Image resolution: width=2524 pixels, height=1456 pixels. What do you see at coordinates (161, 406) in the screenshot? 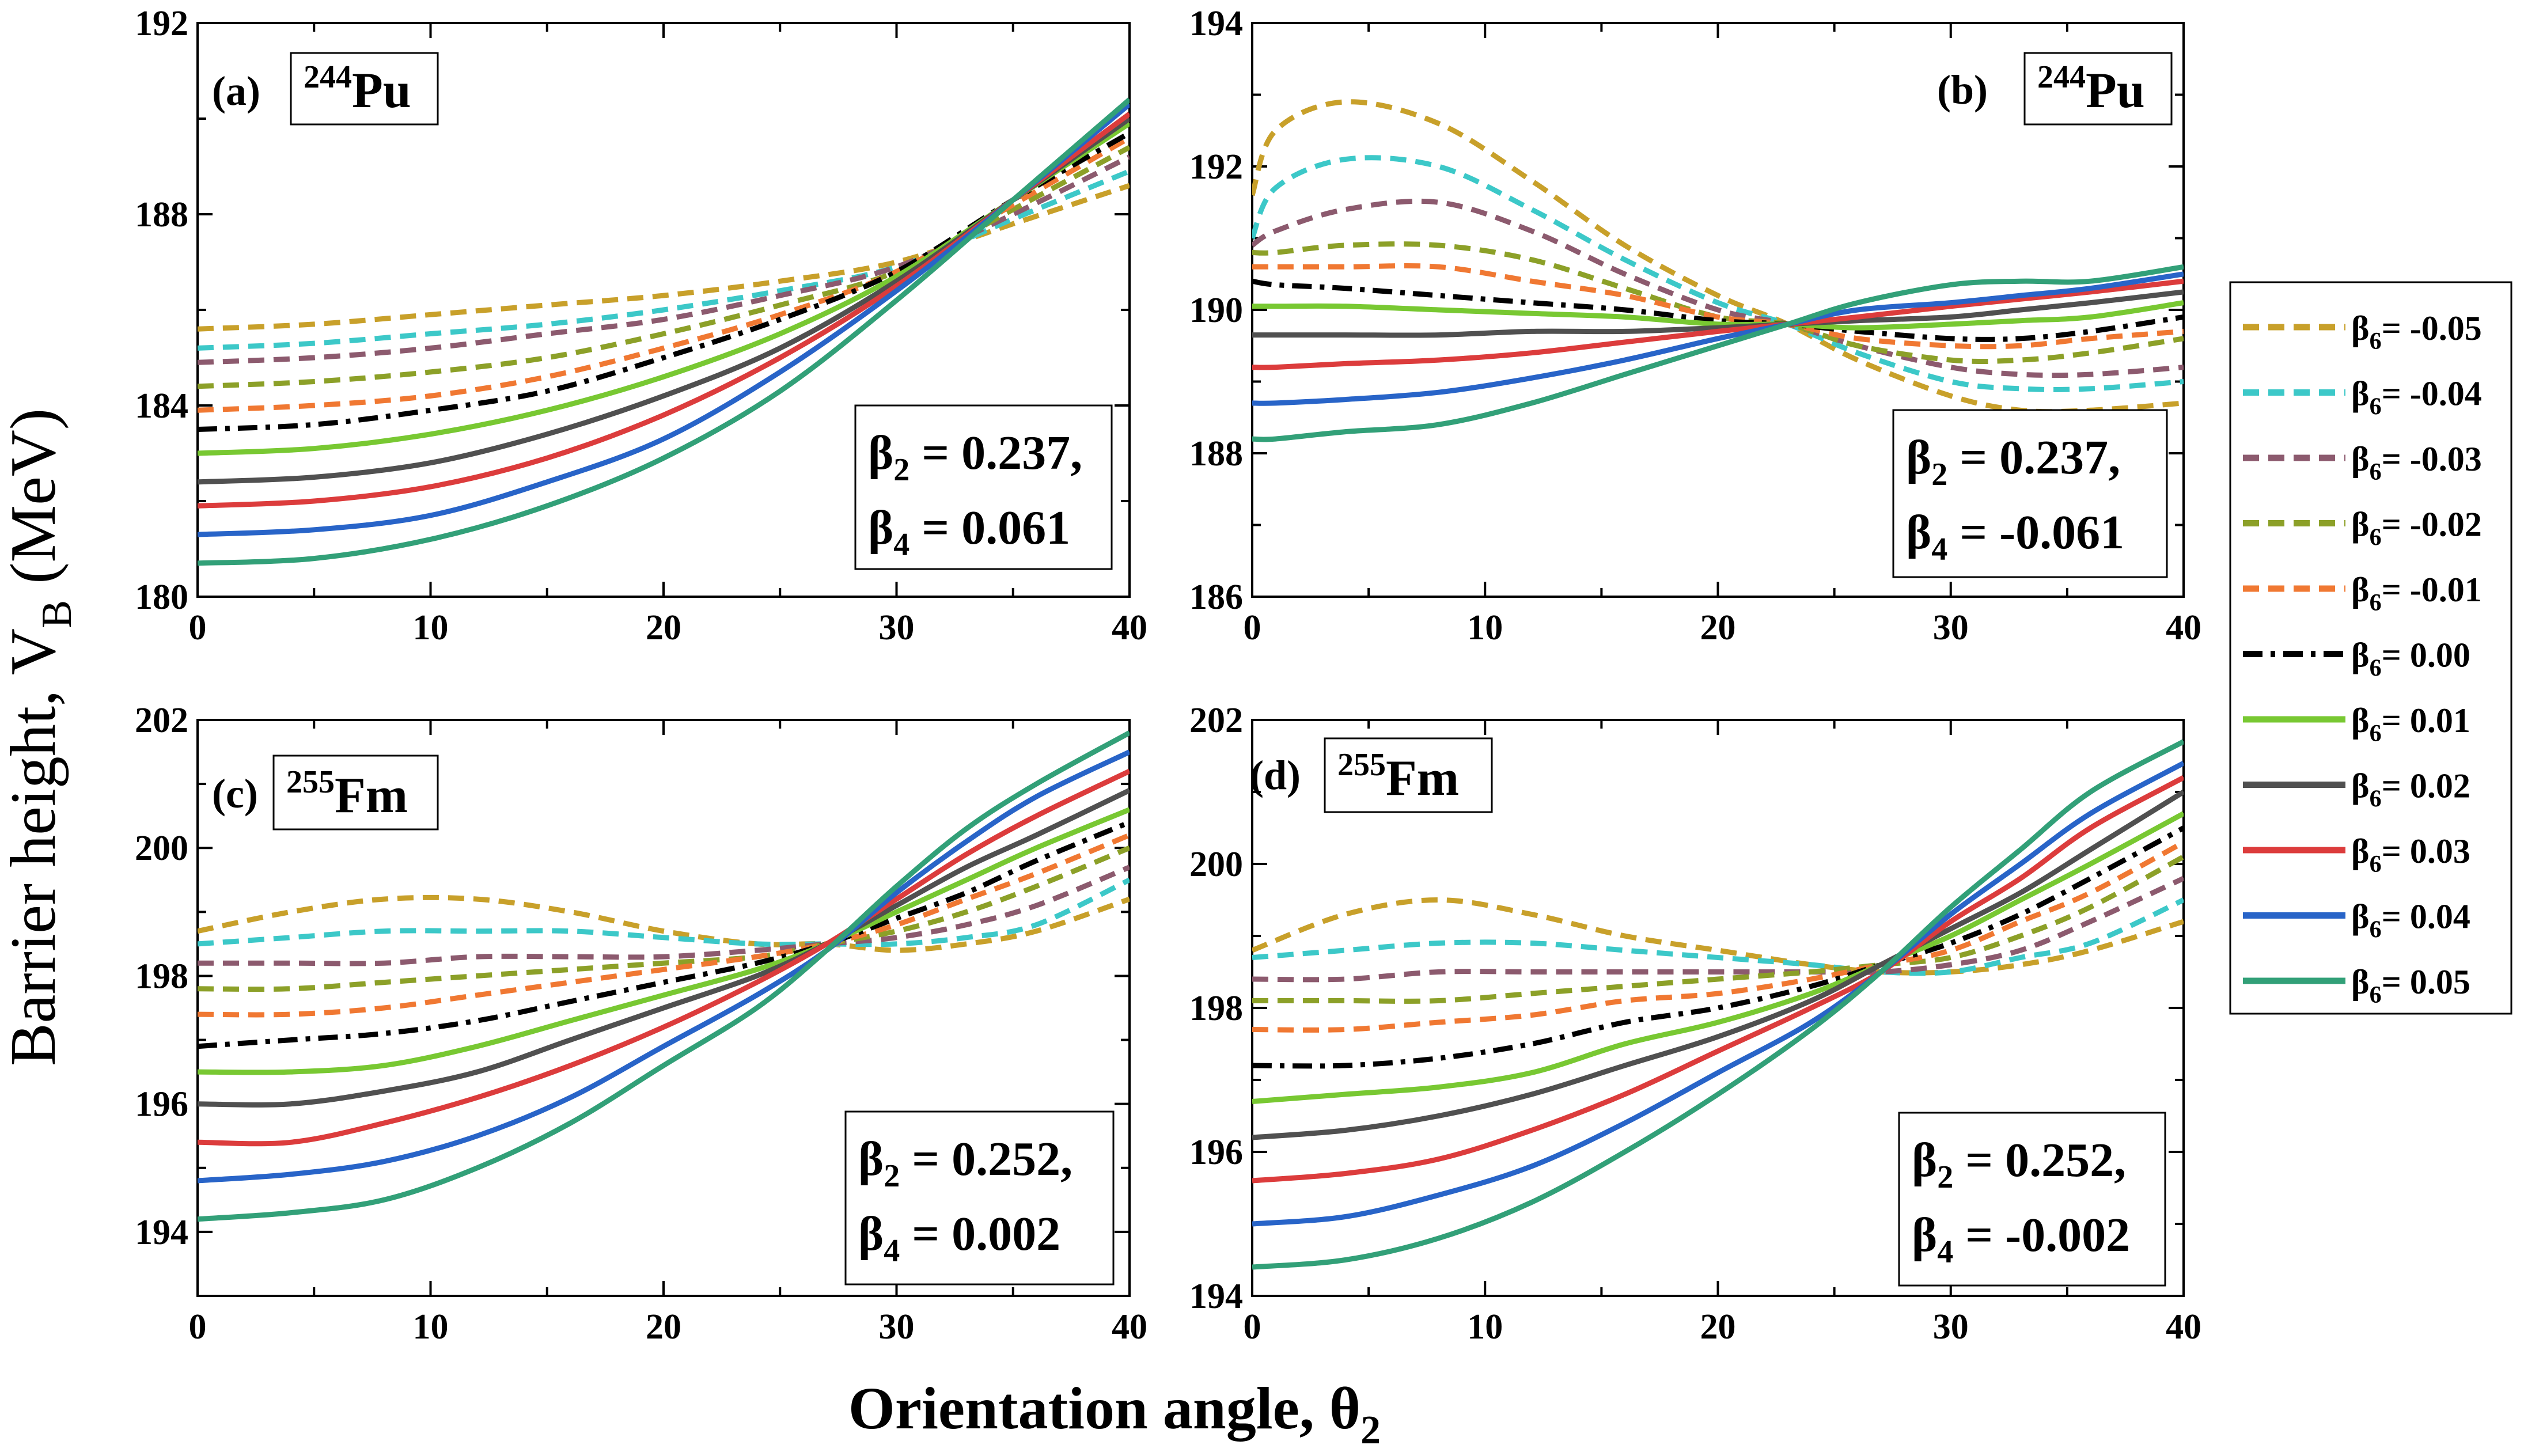
I see `y-tick-label: 184` at bounding box center [161, 406].